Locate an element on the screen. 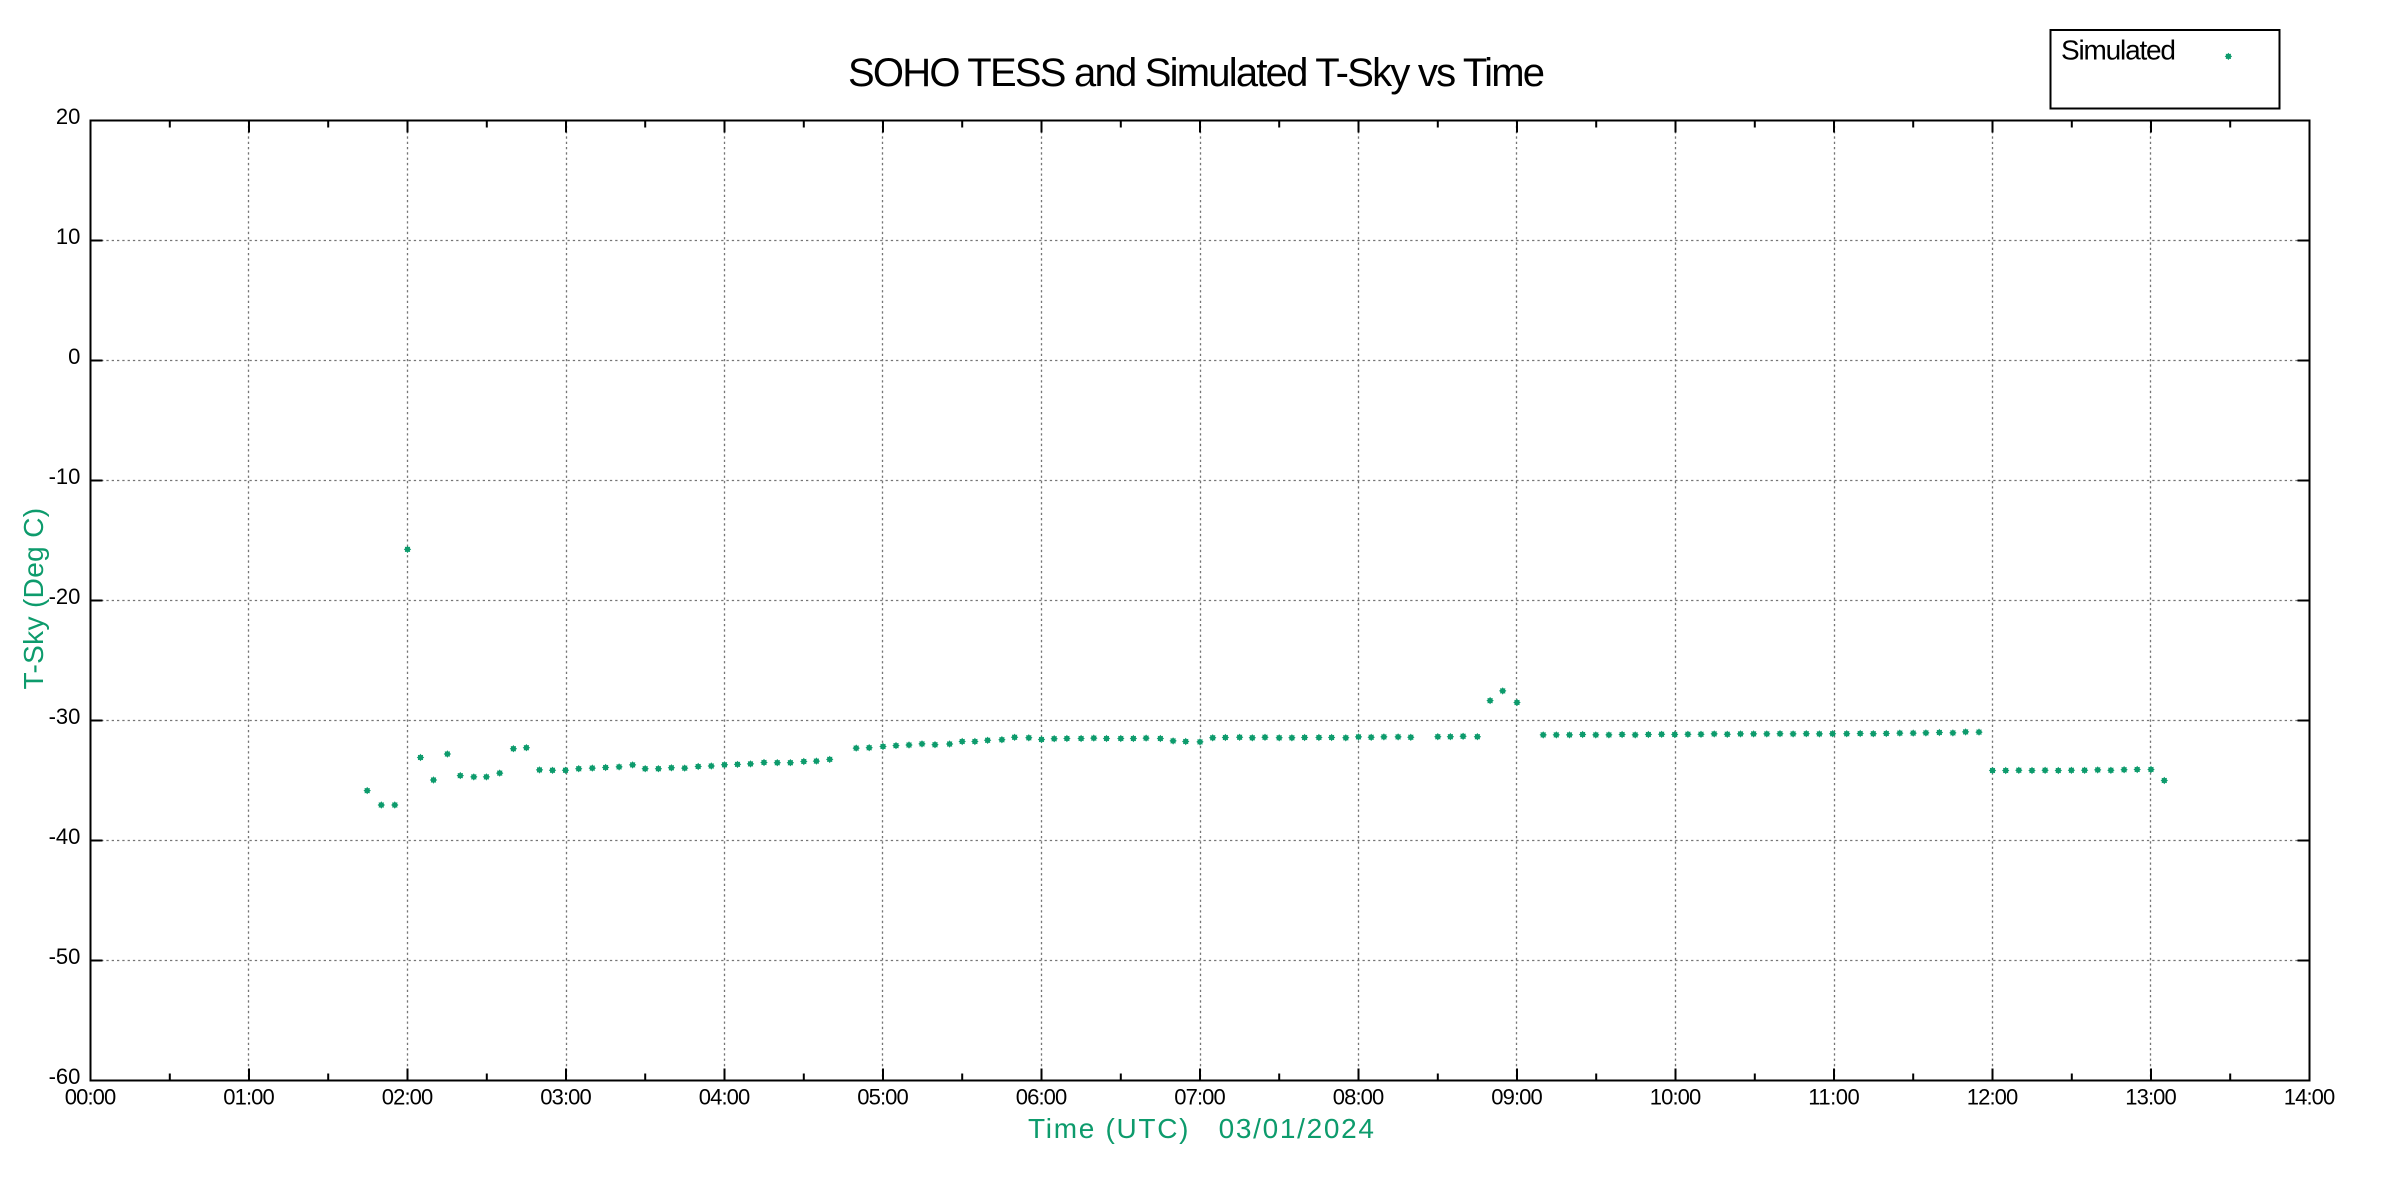 The image size is (2400, 1200). svg-text: 12:00 is located at coordinates (1993, 1096).